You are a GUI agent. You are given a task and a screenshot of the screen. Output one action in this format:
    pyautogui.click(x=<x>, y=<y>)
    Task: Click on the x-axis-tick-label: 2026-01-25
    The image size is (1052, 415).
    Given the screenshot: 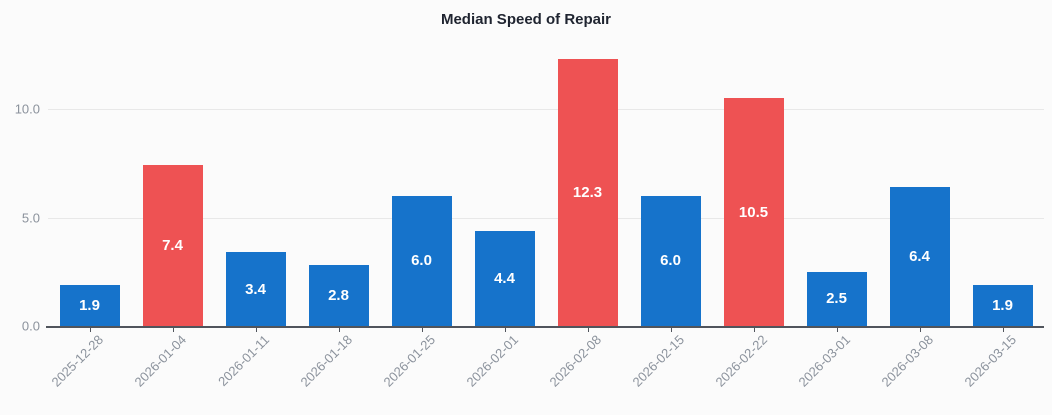 What is the action you would take?
    pyautogui.click(x=409, y=361)
    